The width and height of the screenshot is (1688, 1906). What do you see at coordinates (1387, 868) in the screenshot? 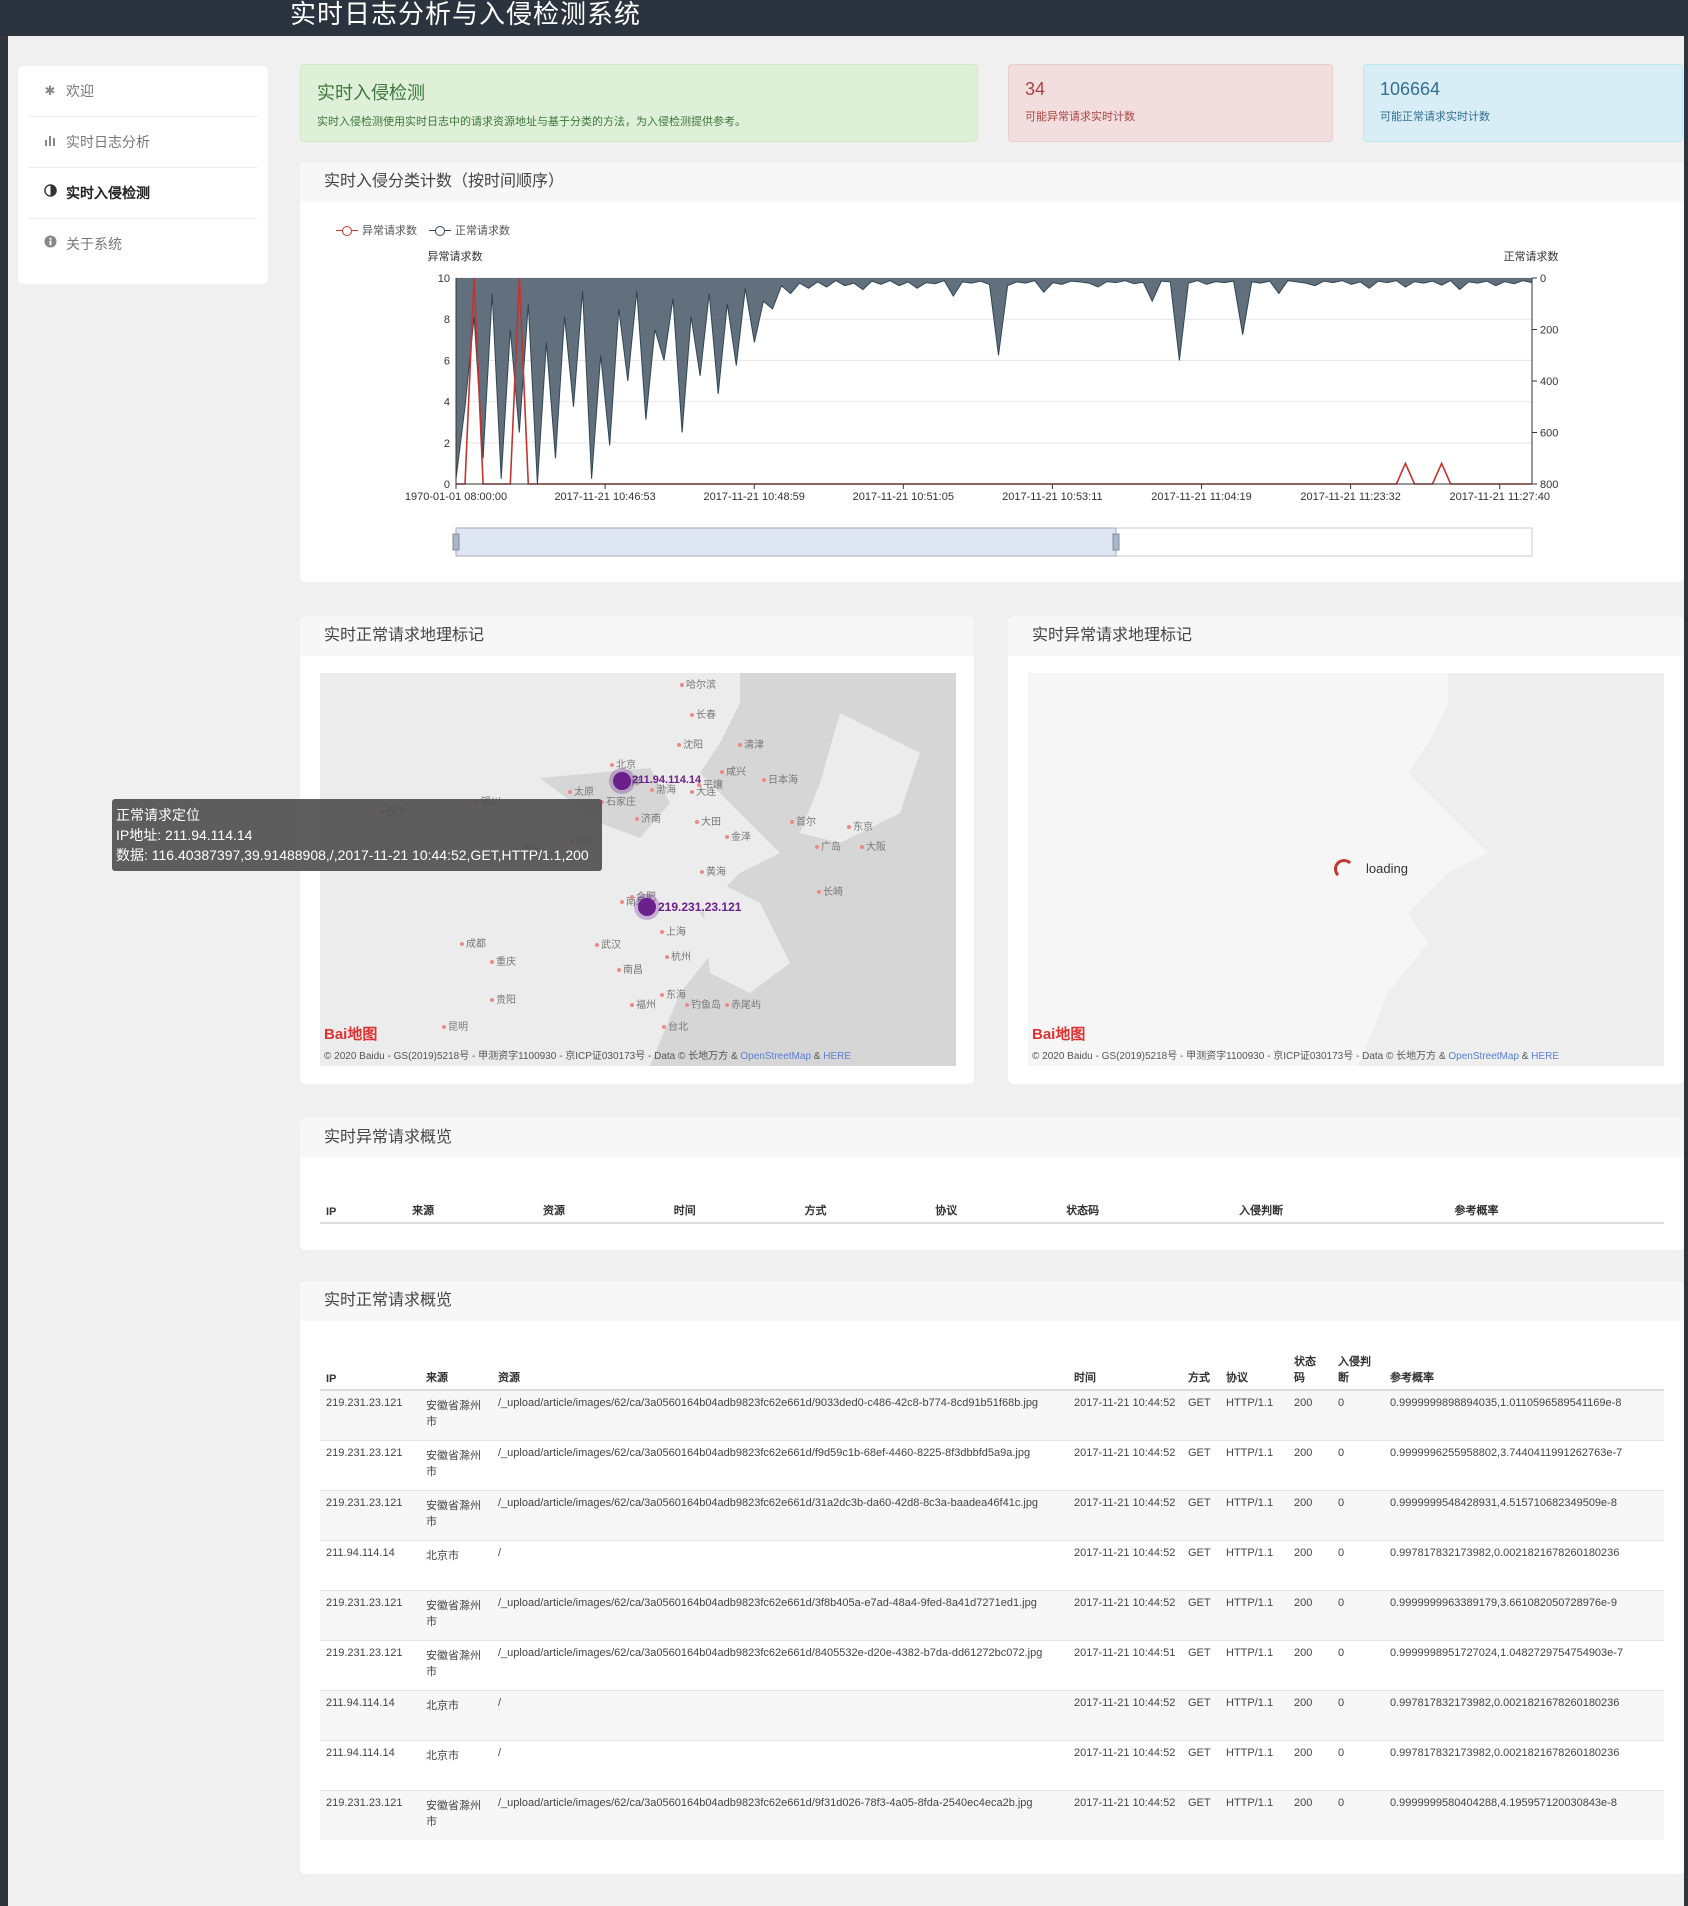
I see `loading-text: loading` at bounding box center [1387, 868].